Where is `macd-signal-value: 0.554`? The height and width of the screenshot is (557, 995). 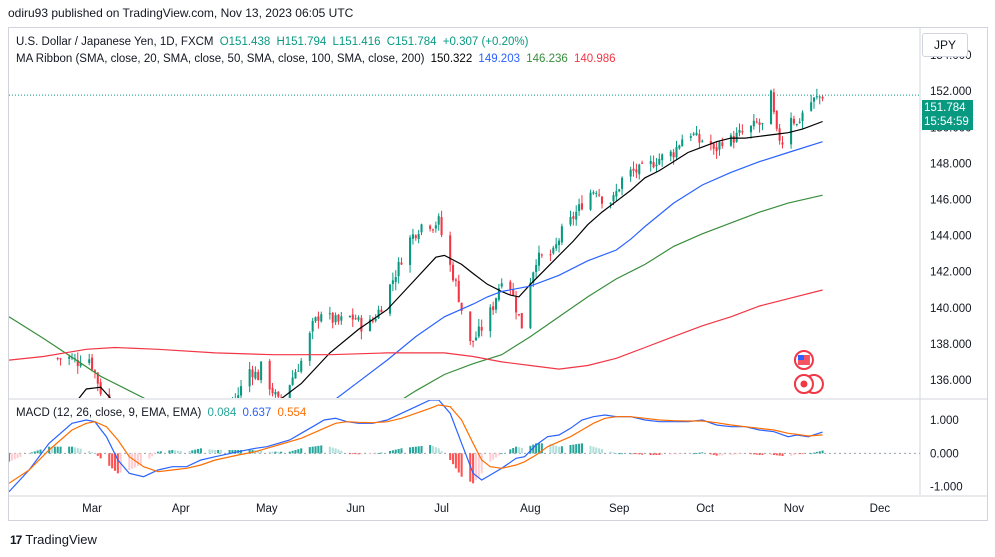
macd-signal-value: 0.554 is located at coordinates (292, 413).